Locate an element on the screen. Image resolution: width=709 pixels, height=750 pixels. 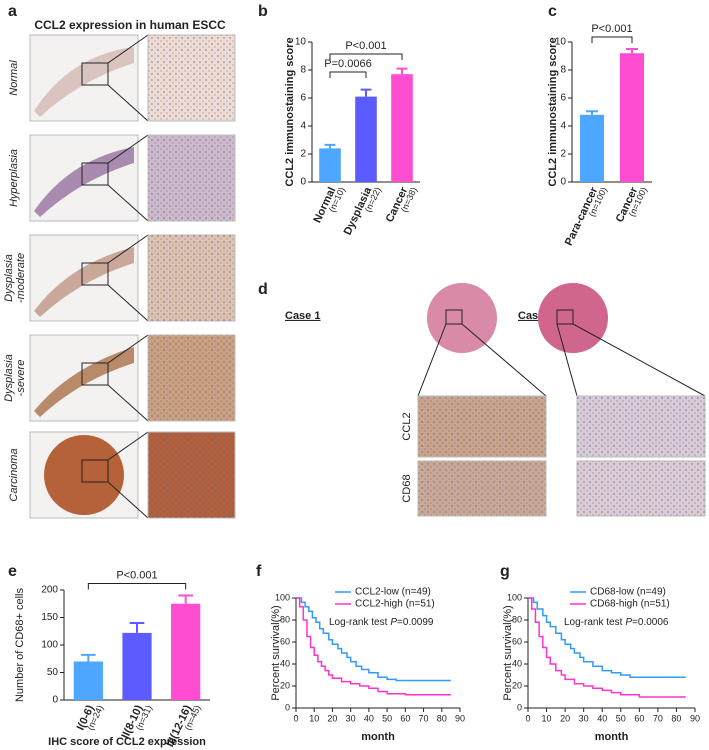
row-label: Dysplasia-moderate is located at coordinates (15, 278).